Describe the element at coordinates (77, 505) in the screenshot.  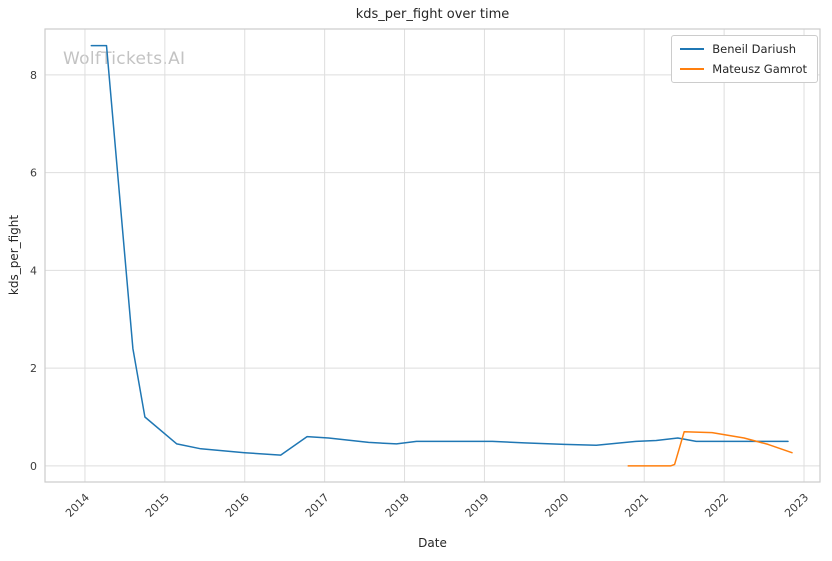
I see `x-tick-label: 2014` at that location.